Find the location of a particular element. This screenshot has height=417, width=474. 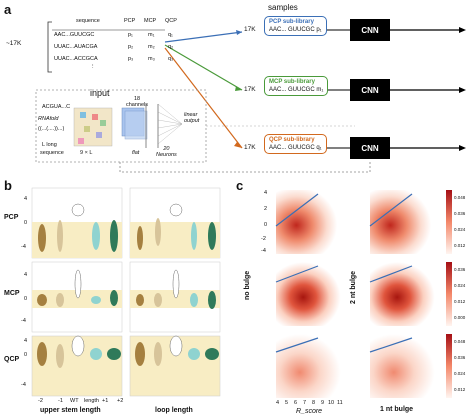

c-ytick-4: 4 is located at coordinates (266, 193).